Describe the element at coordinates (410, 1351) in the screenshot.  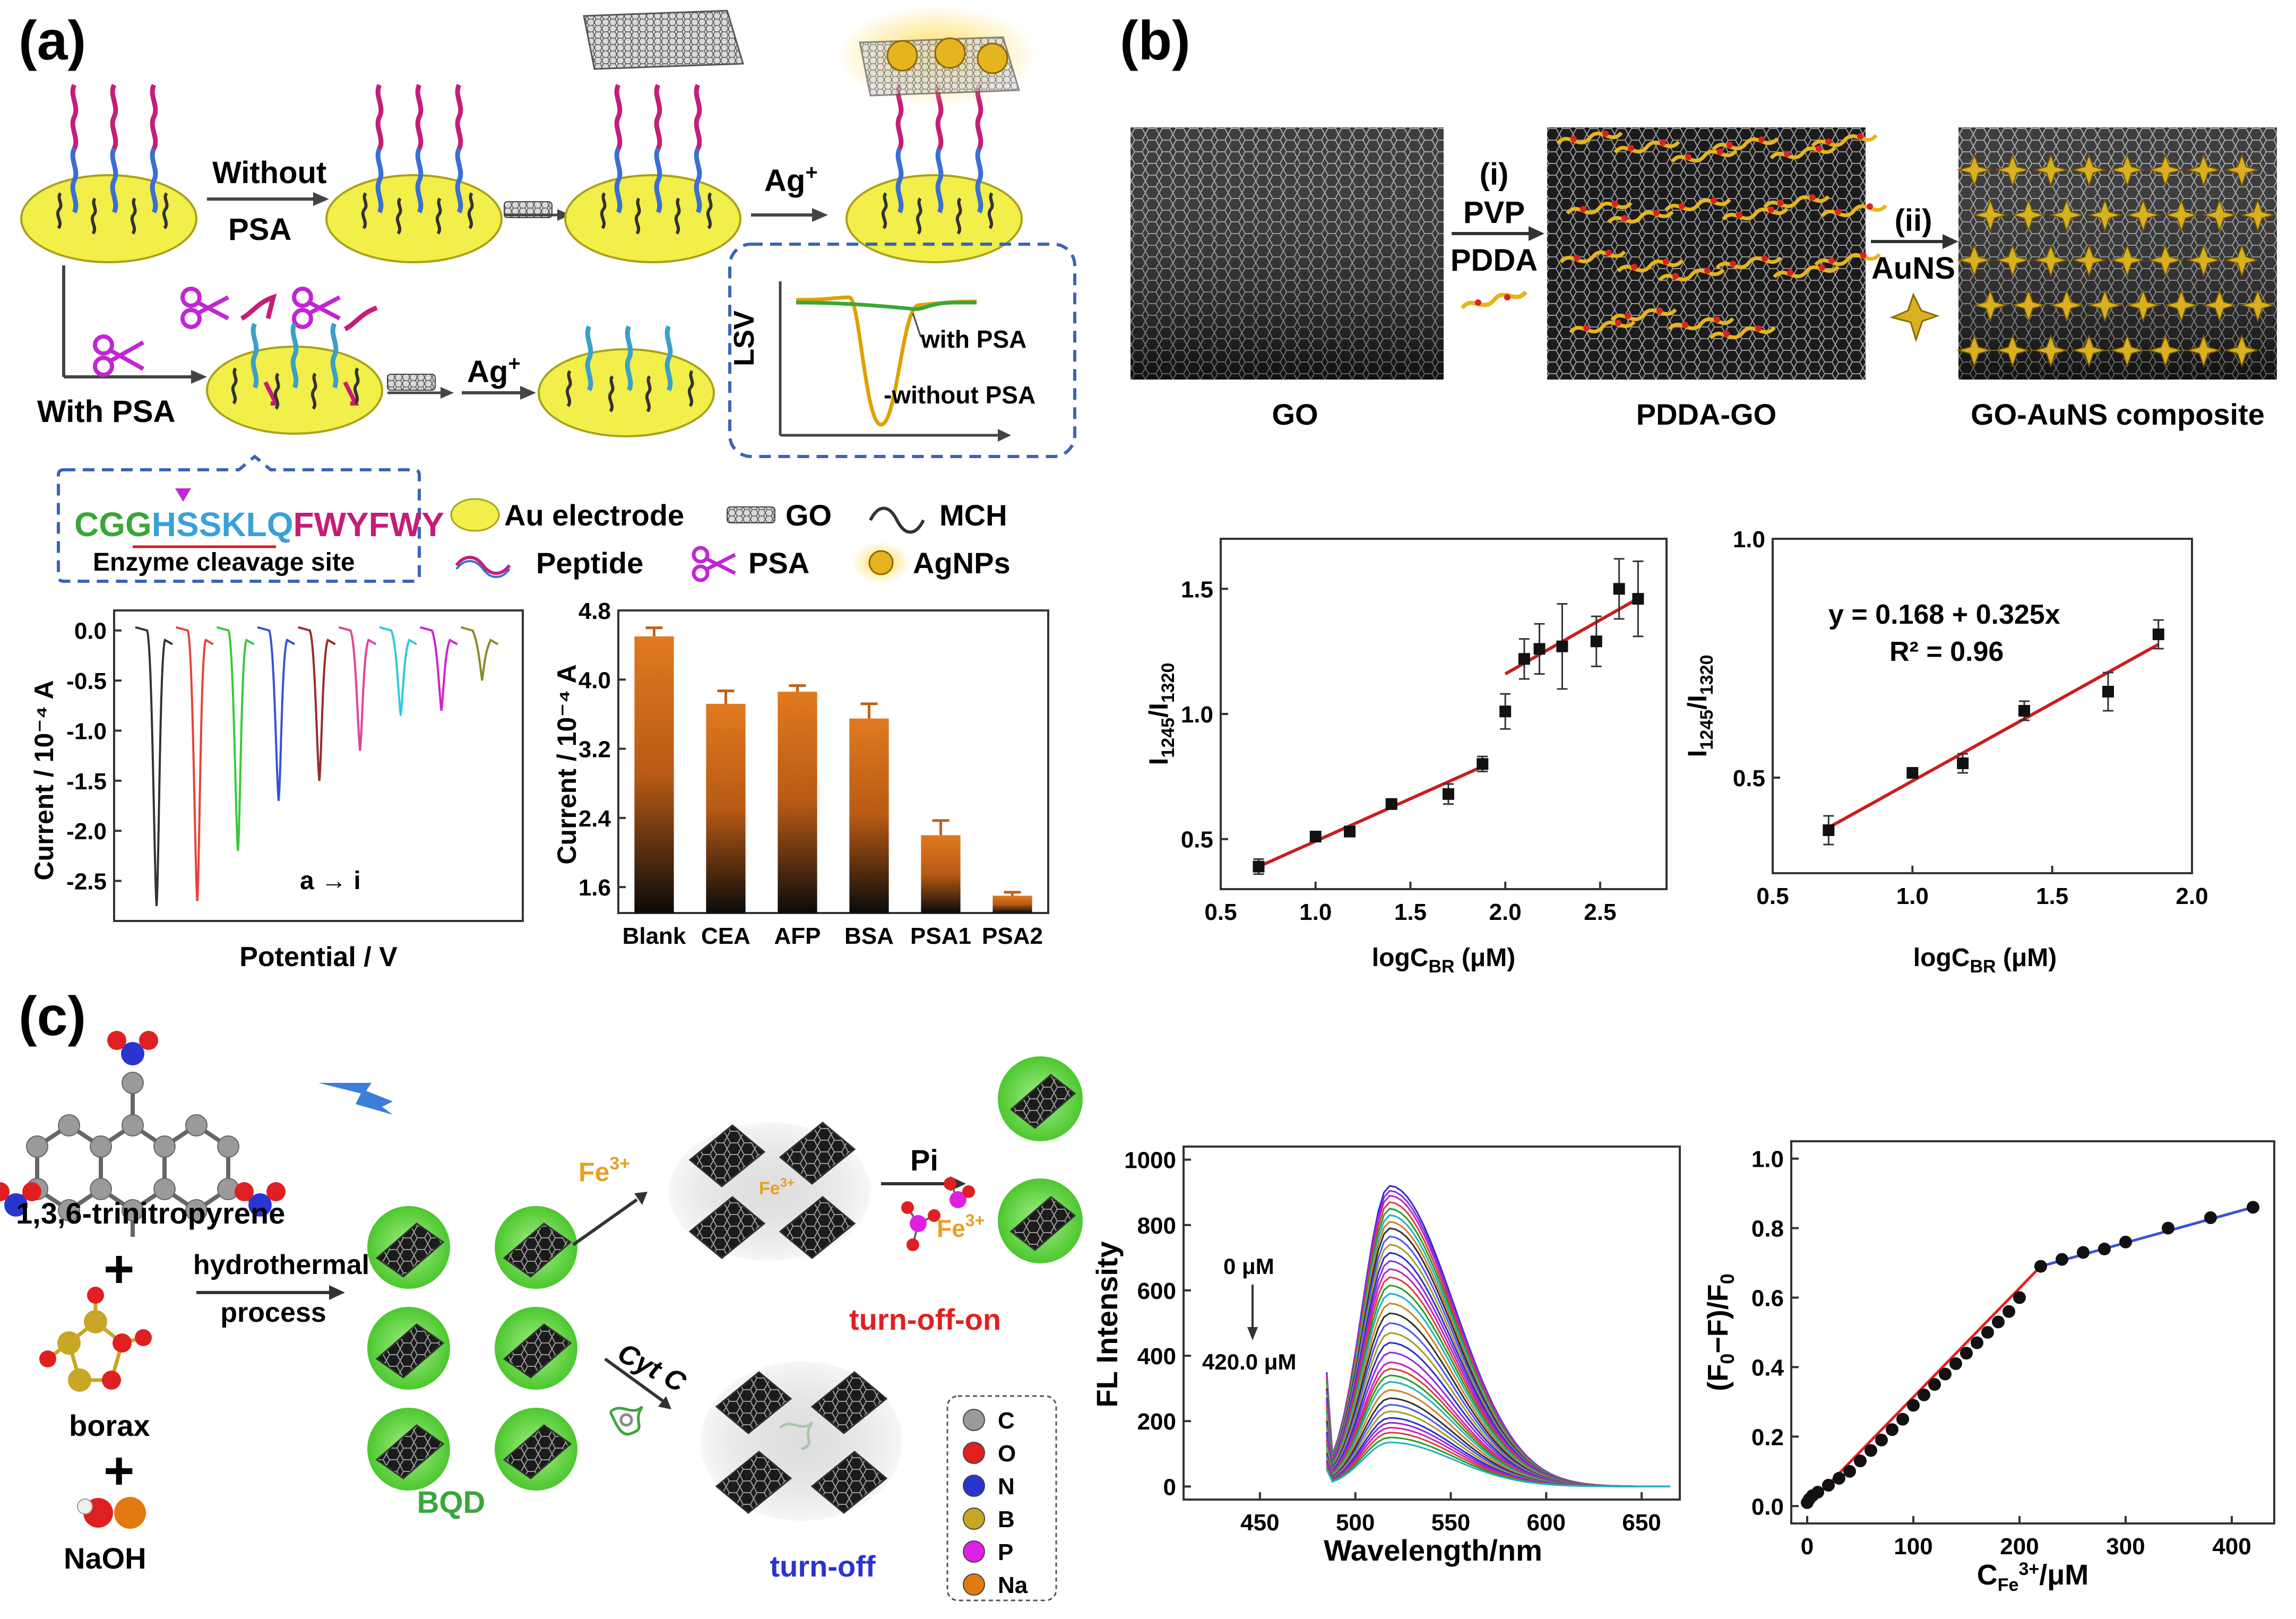
I see `bqd-sheet` at that location.